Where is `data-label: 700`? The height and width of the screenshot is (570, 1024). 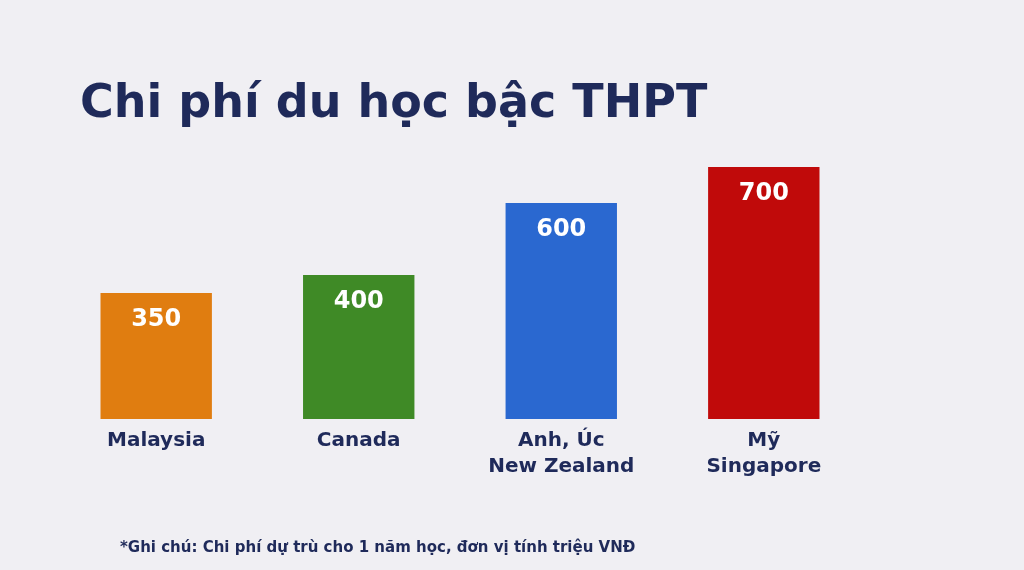
data-label: 700 is located at coordinates (763, 192).